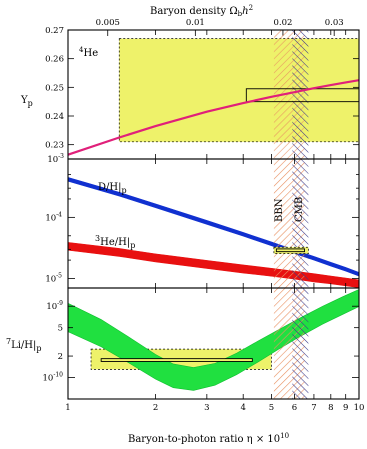  I want to click on x-tick-label: 8, so click(330, 408).